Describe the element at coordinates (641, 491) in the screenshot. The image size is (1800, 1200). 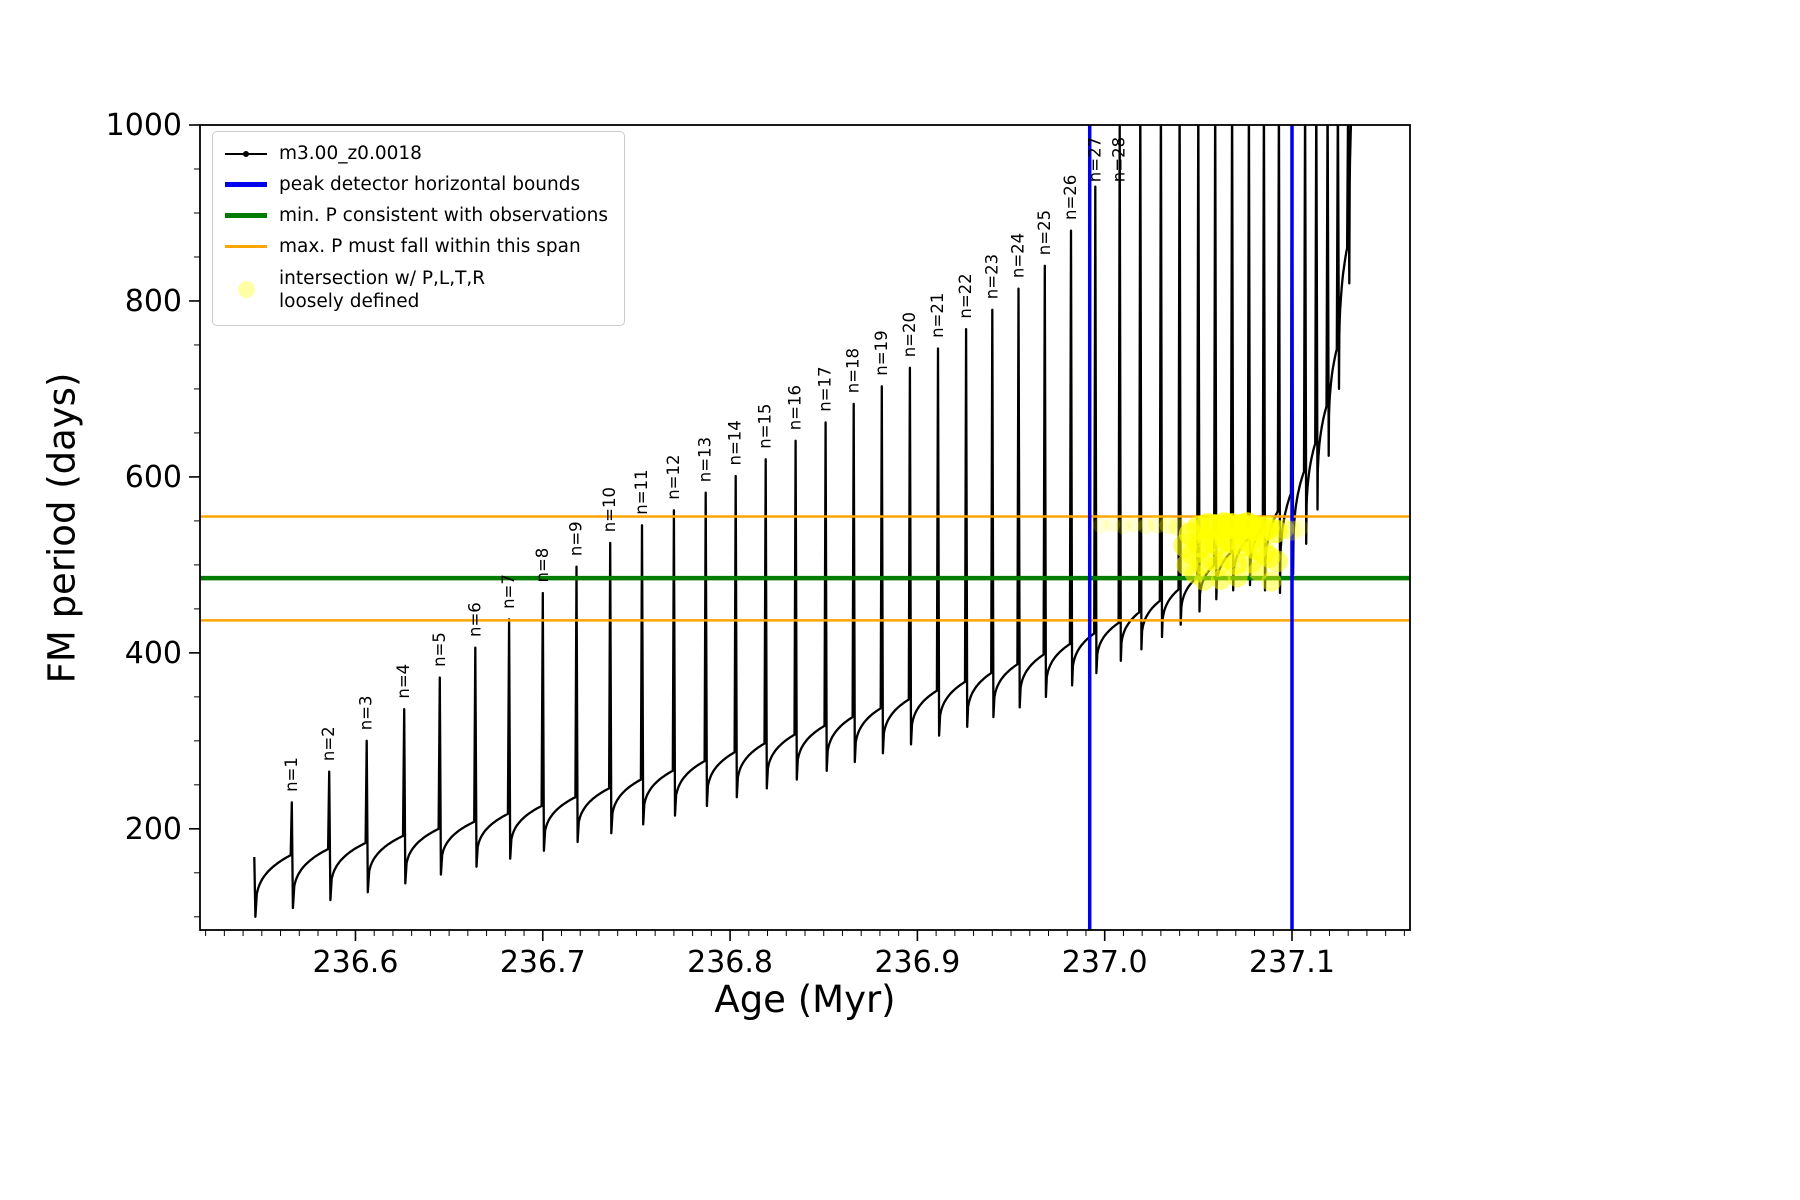
I see `peak-label: n=11` at that location.